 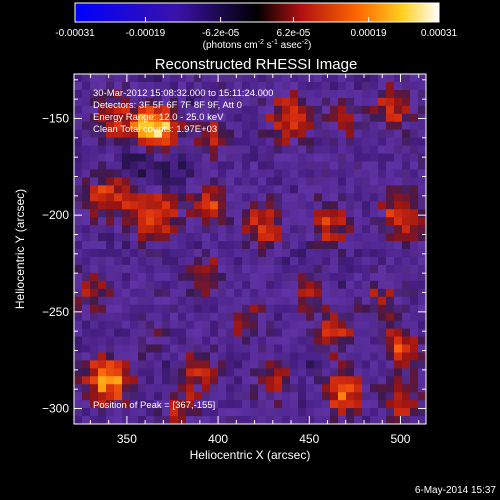 I want to click on annotation-detectors: Detectors: 3F 5F 6F 7F 8F 9F, Att 0, so click(x=167, y=105).